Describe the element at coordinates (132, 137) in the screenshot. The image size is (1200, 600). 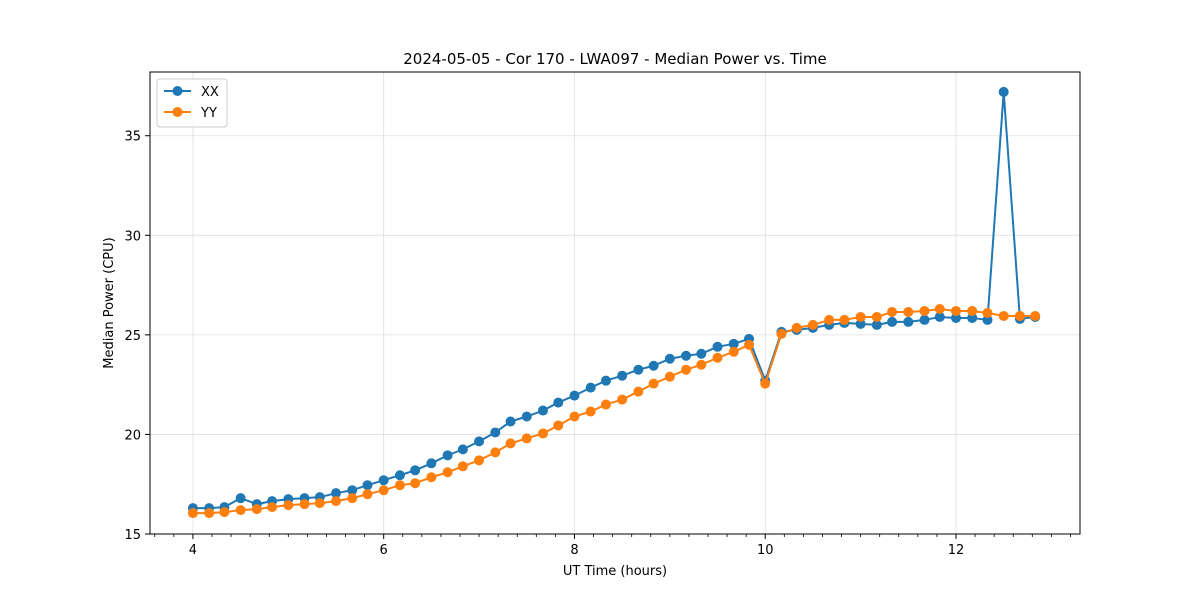
I see `y-tick-label: 35` at that location.